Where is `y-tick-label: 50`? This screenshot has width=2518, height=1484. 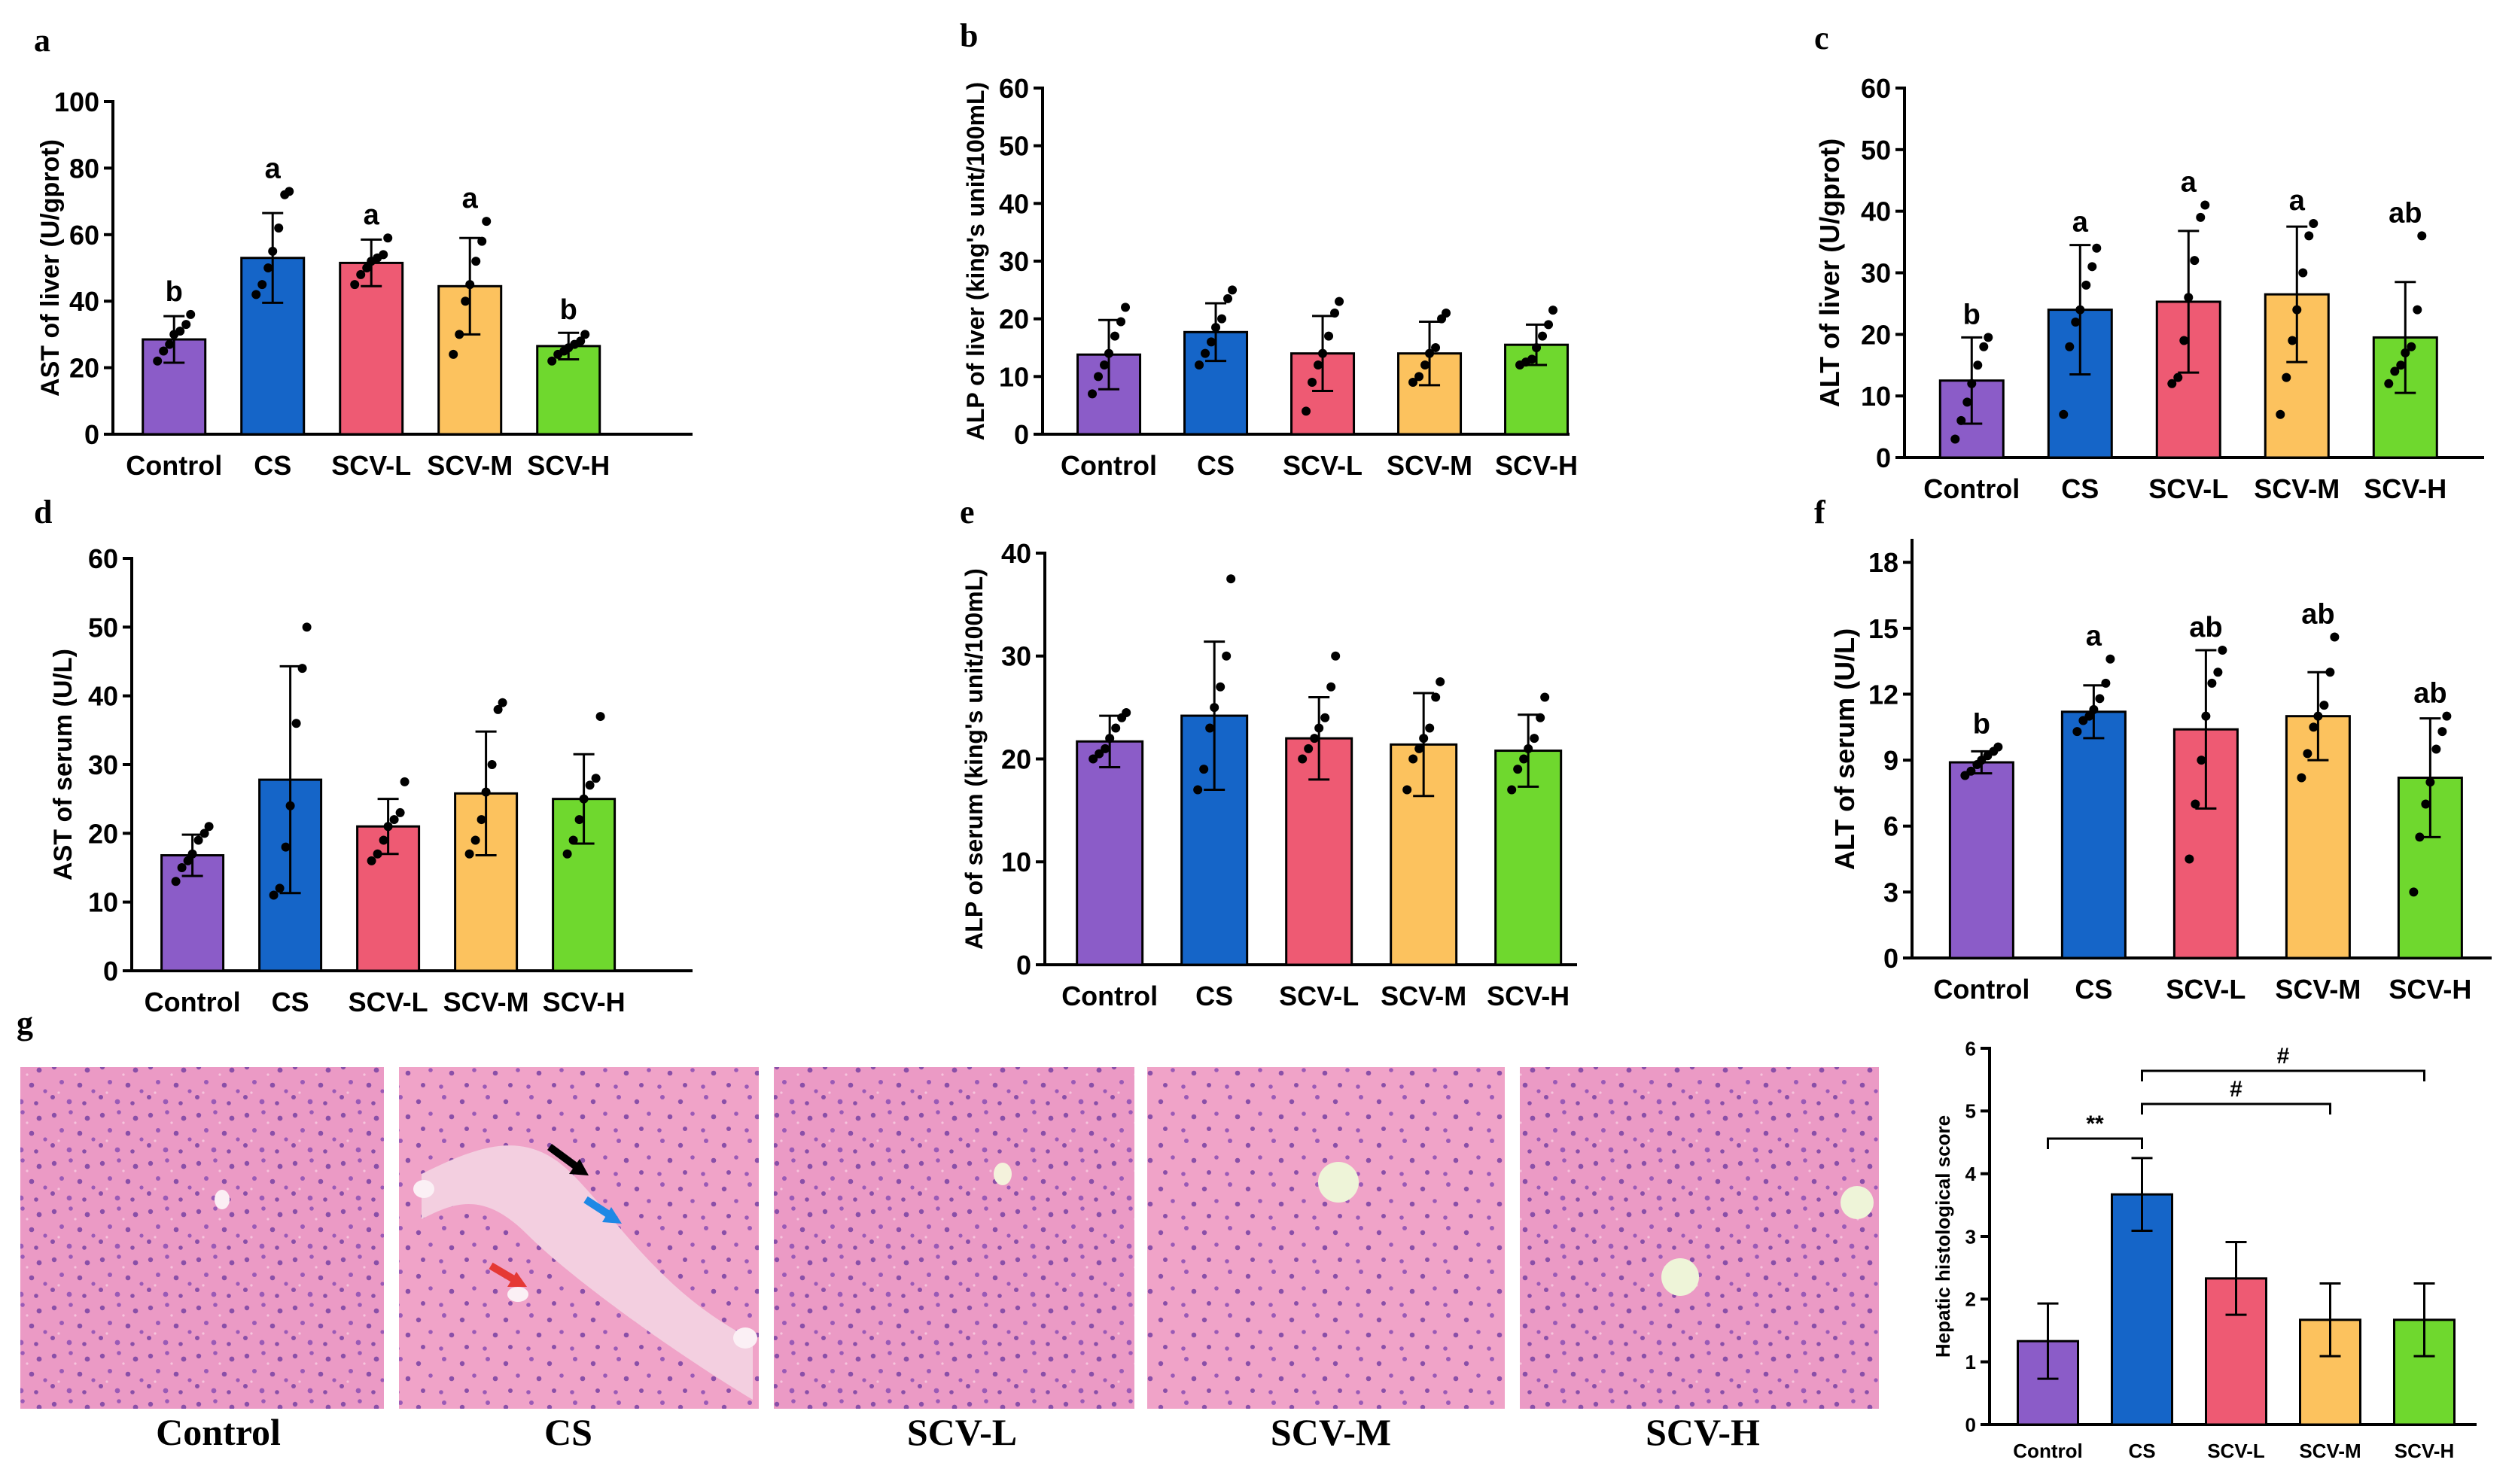
y-tick-label: 50 is located at coordinates (103, 627).